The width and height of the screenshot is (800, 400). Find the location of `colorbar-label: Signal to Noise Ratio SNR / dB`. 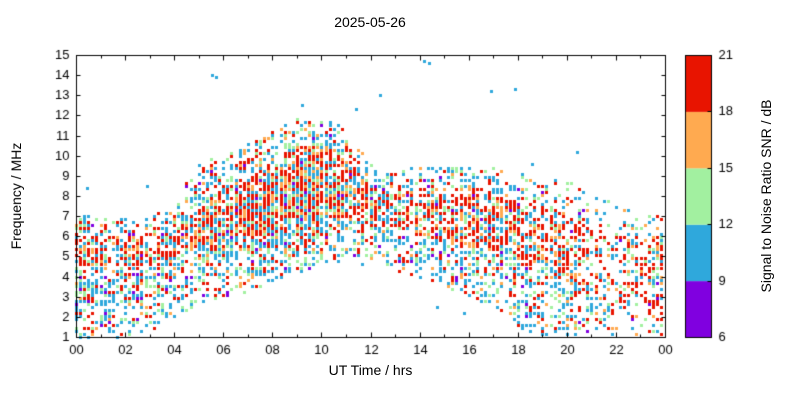

colorbar-label: Signal to Noise Ratio SNR / dB is located at coordinates (766, 196).